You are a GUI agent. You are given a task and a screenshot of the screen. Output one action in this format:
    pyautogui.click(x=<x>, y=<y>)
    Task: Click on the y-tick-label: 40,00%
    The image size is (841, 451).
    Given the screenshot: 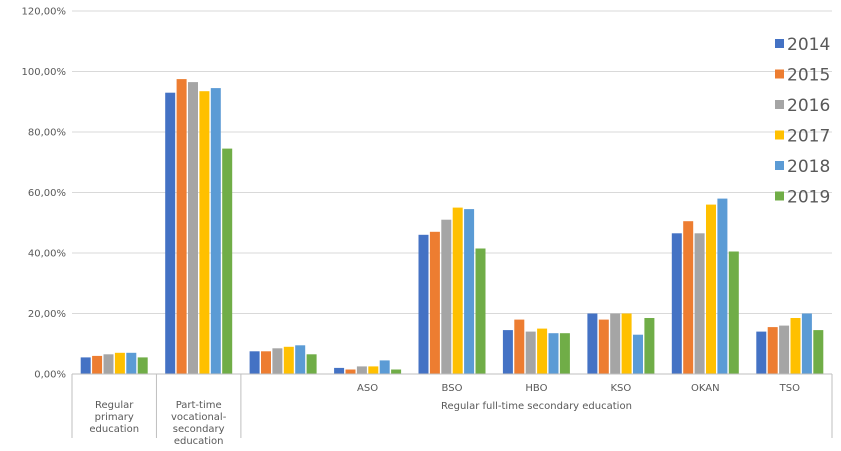 What is the action you would take?
    pyautogui.click(x=47, y=254)
    